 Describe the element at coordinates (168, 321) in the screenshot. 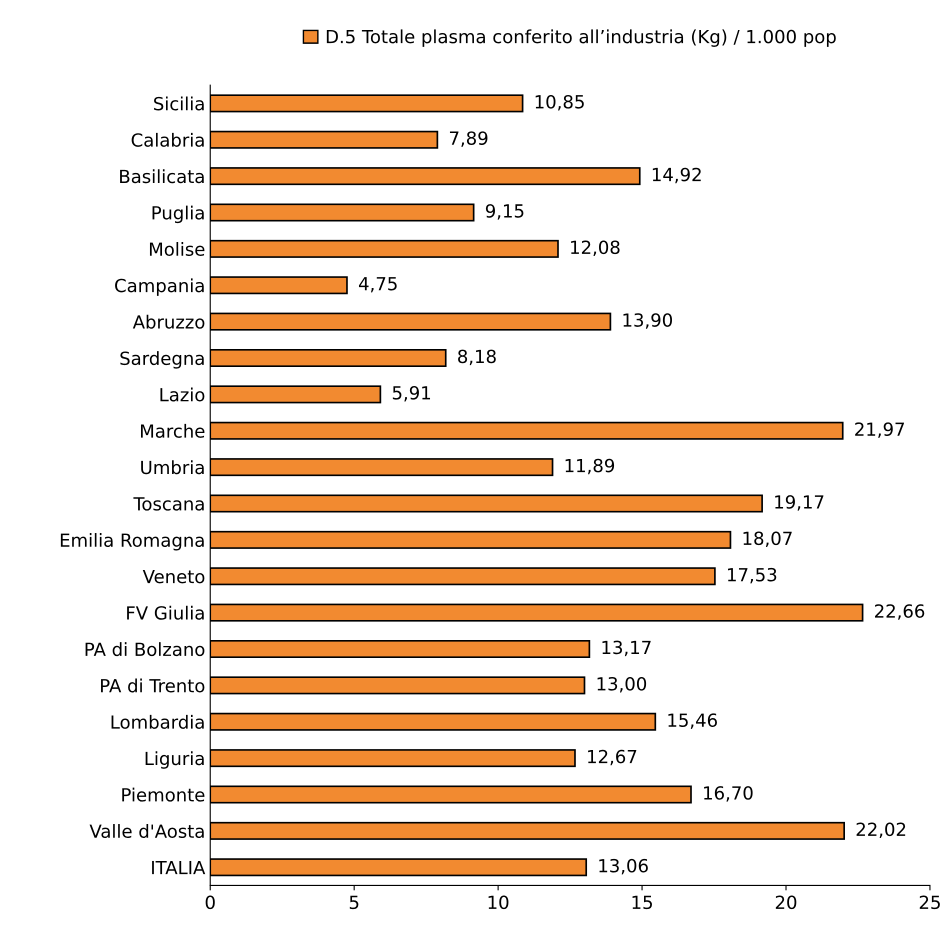

I see `y-tick-label: Abruzzo` at that location.